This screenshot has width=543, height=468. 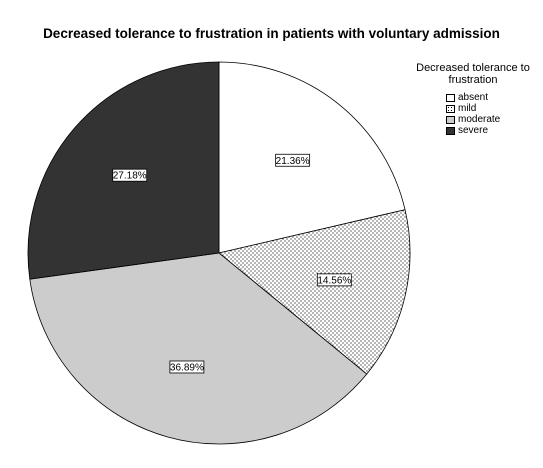 What do you see at coordinates (450, 108) in the screenshot?
I see `legend-swatch-mild` at bounding box center [450, 108].